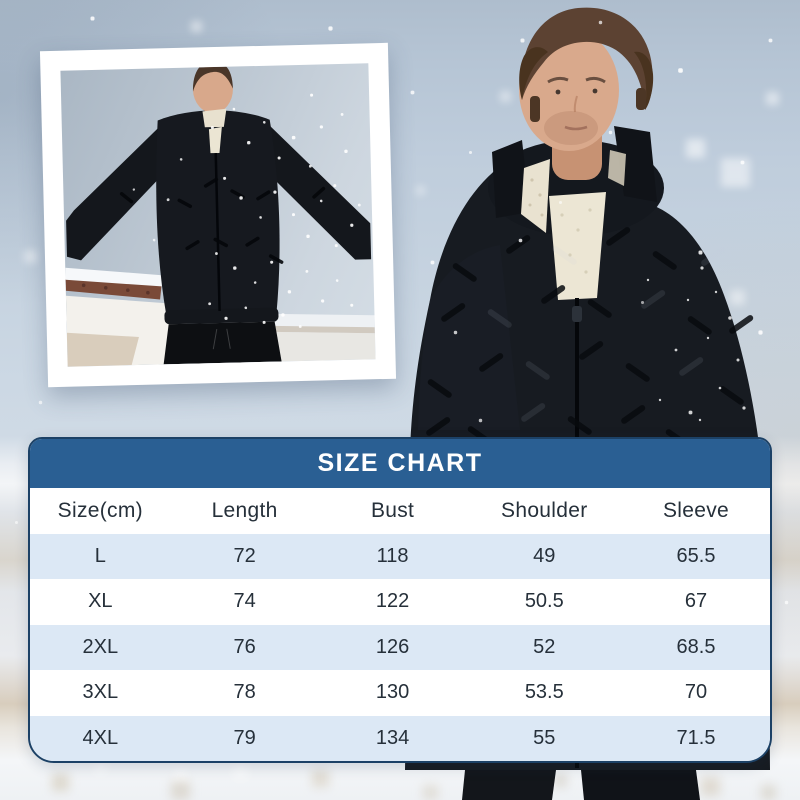 Image resolution: width=800 pixels, height=800 pixels. Describe the element at coordinates (392, 510) in the screenshot. I see `column-header-bust: Bust` at that location.